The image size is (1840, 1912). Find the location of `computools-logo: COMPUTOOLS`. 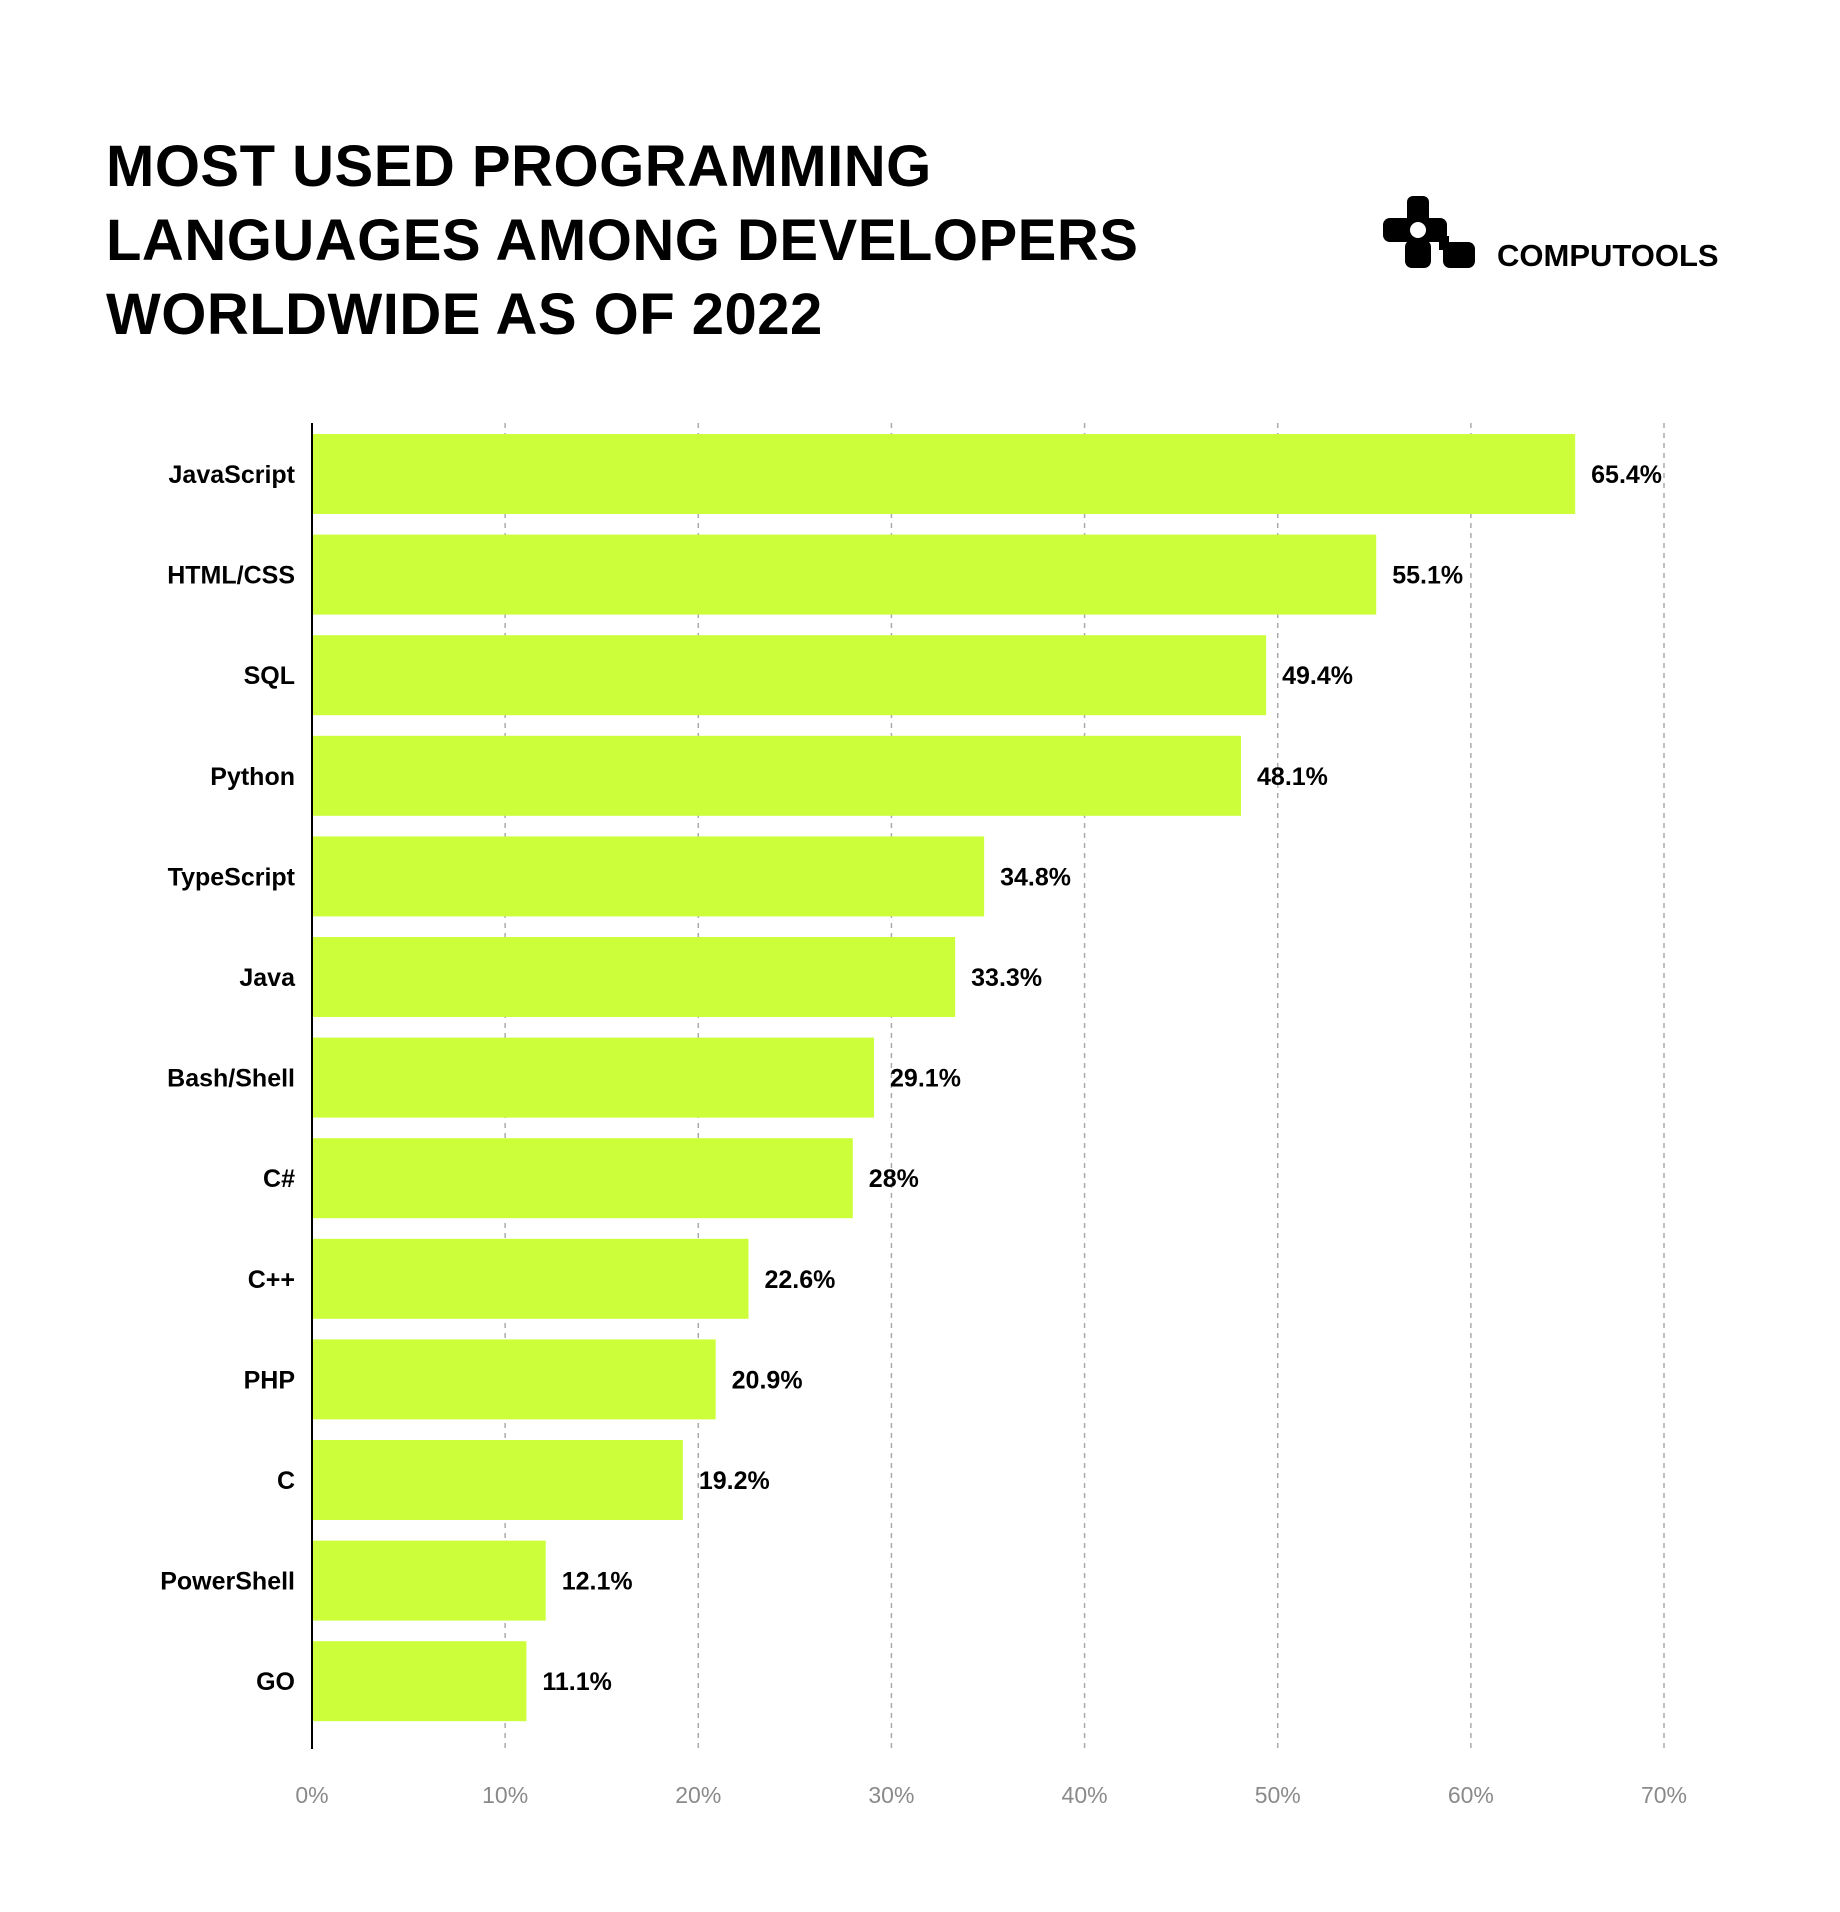

computools-logo: COMPUTOOLS is located at coordinates (1551, 234).